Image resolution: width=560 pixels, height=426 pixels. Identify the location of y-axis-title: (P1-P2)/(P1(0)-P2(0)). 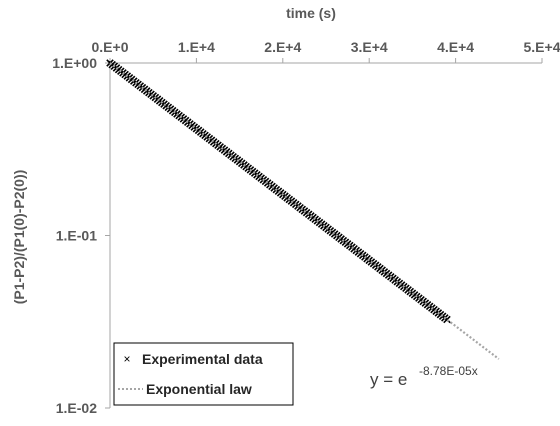
(19, 237).